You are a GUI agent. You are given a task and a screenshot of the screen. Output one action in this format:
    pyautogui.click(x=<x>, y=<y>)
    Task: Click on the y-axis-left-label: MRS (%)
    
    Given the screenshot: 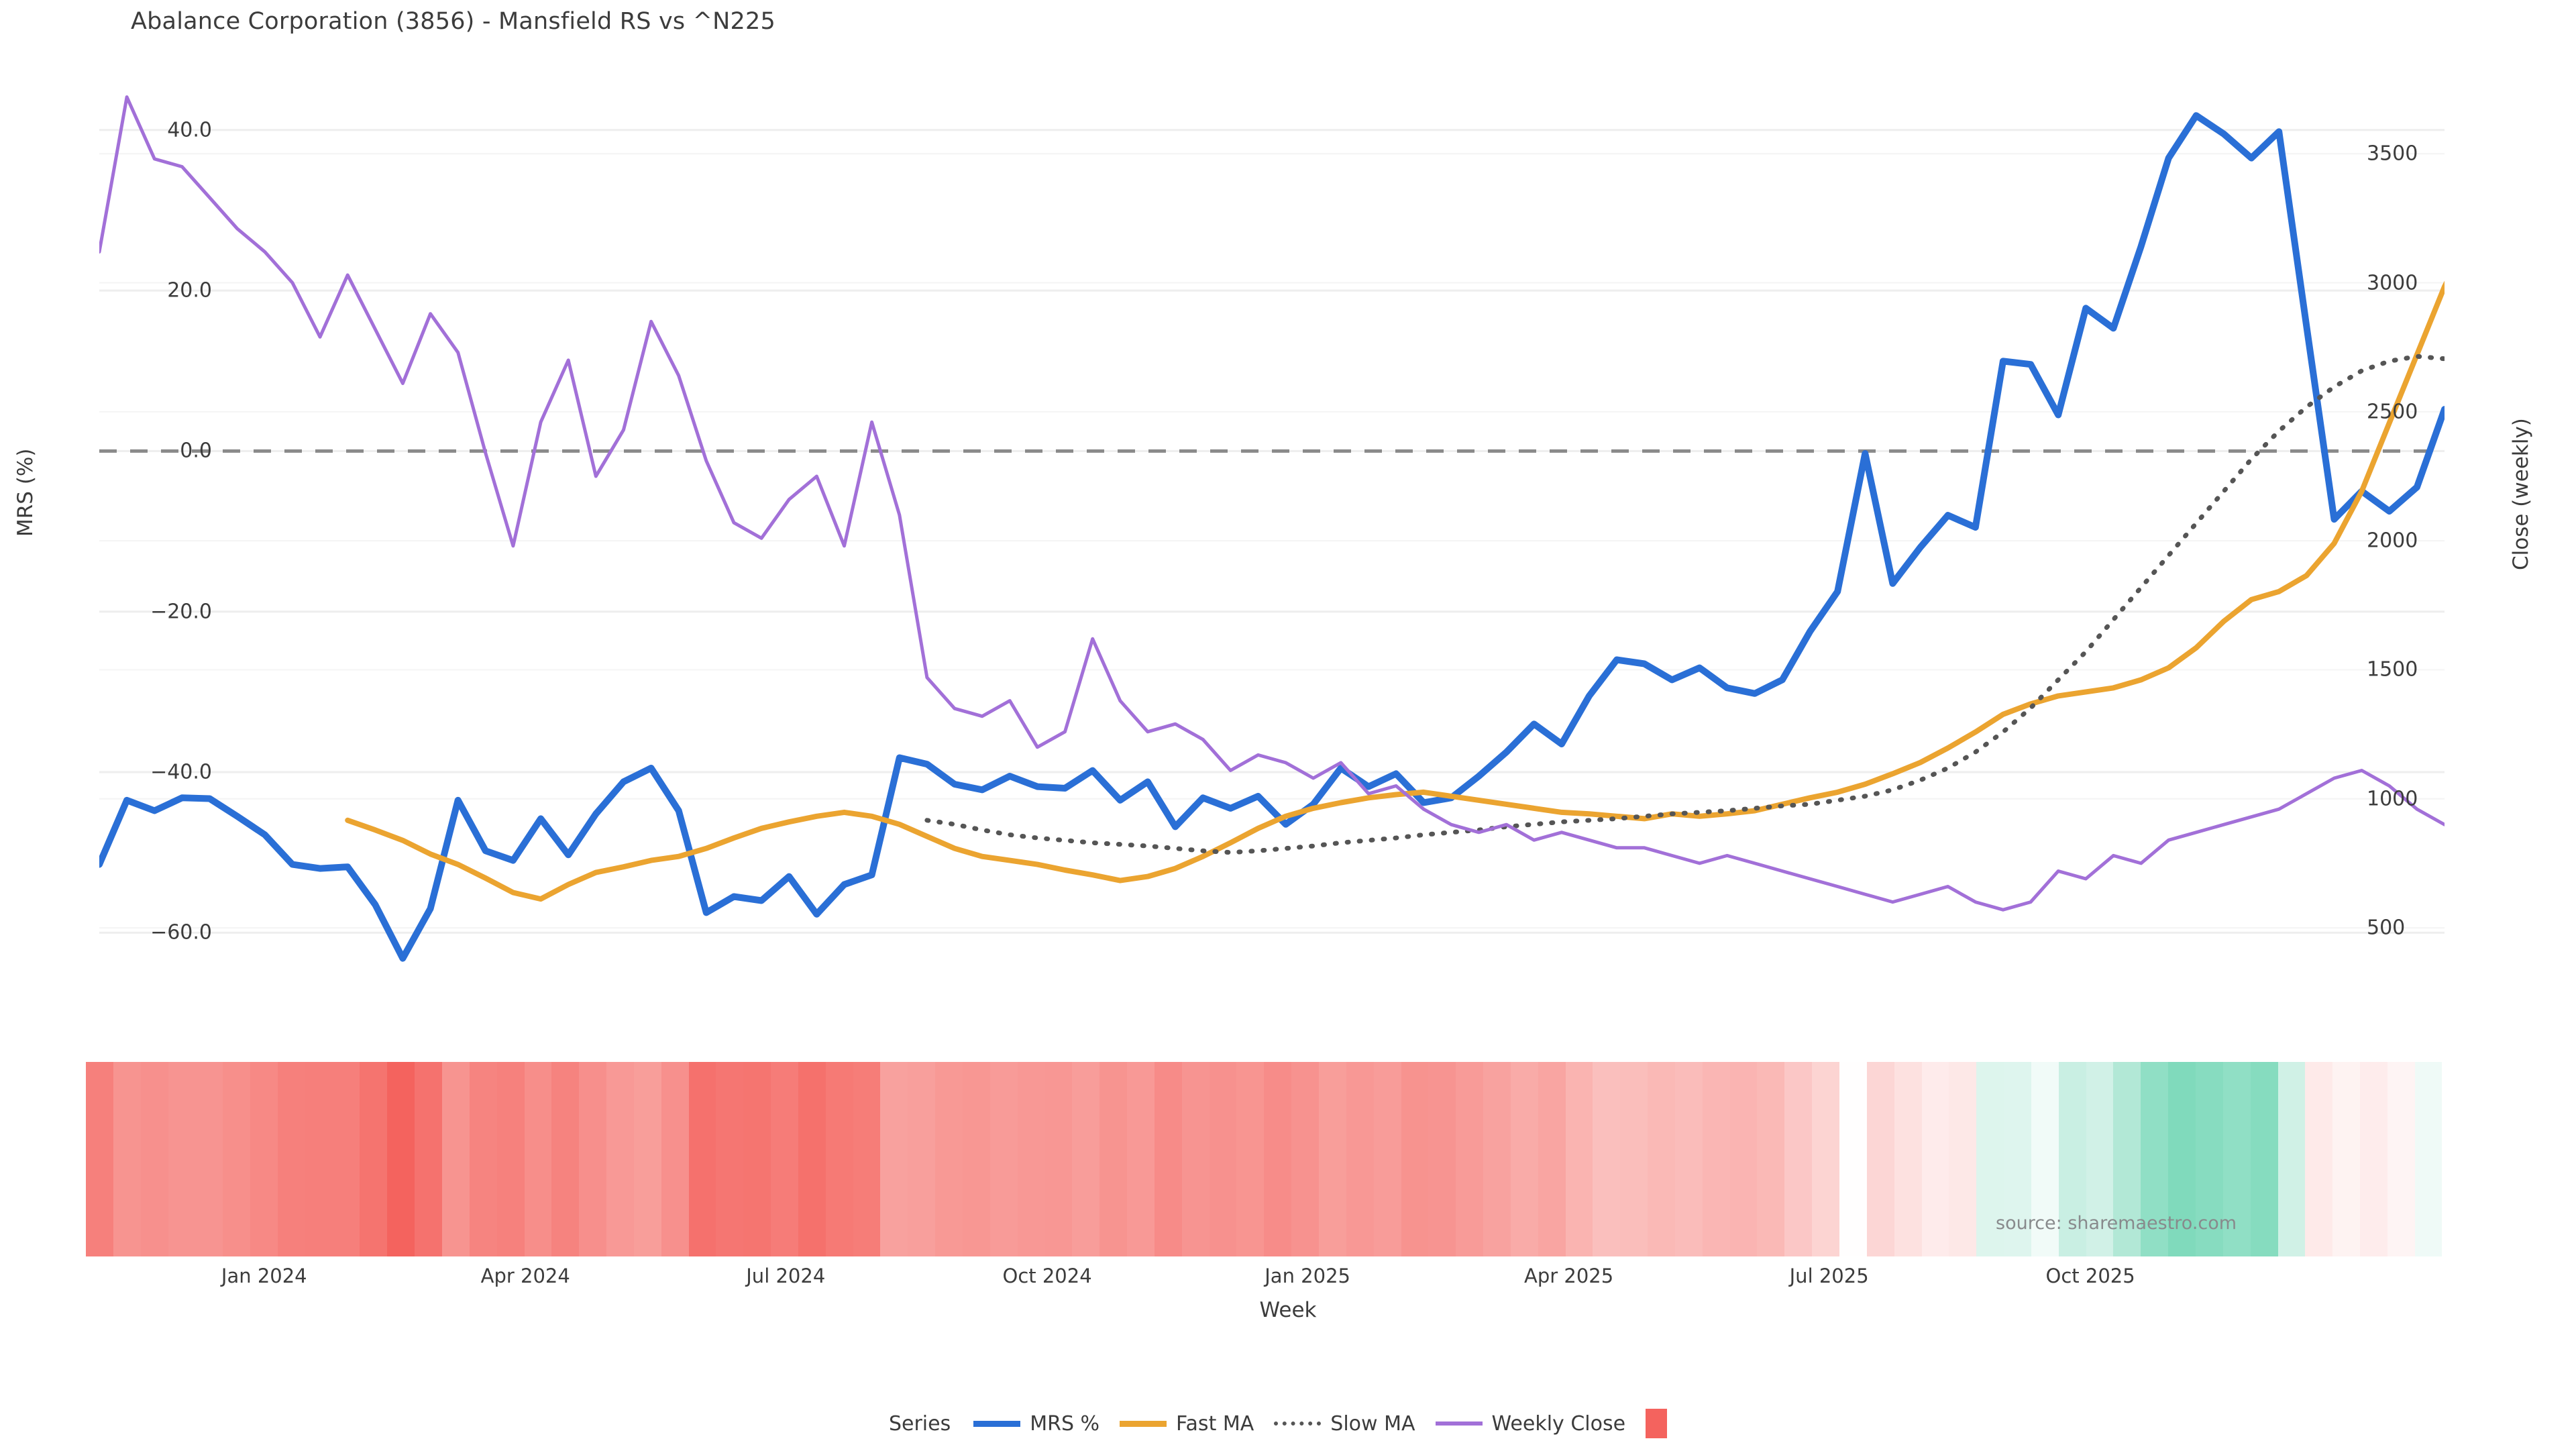 What is the action you would take?
    pyautogui.click(x=25, y=492)
    